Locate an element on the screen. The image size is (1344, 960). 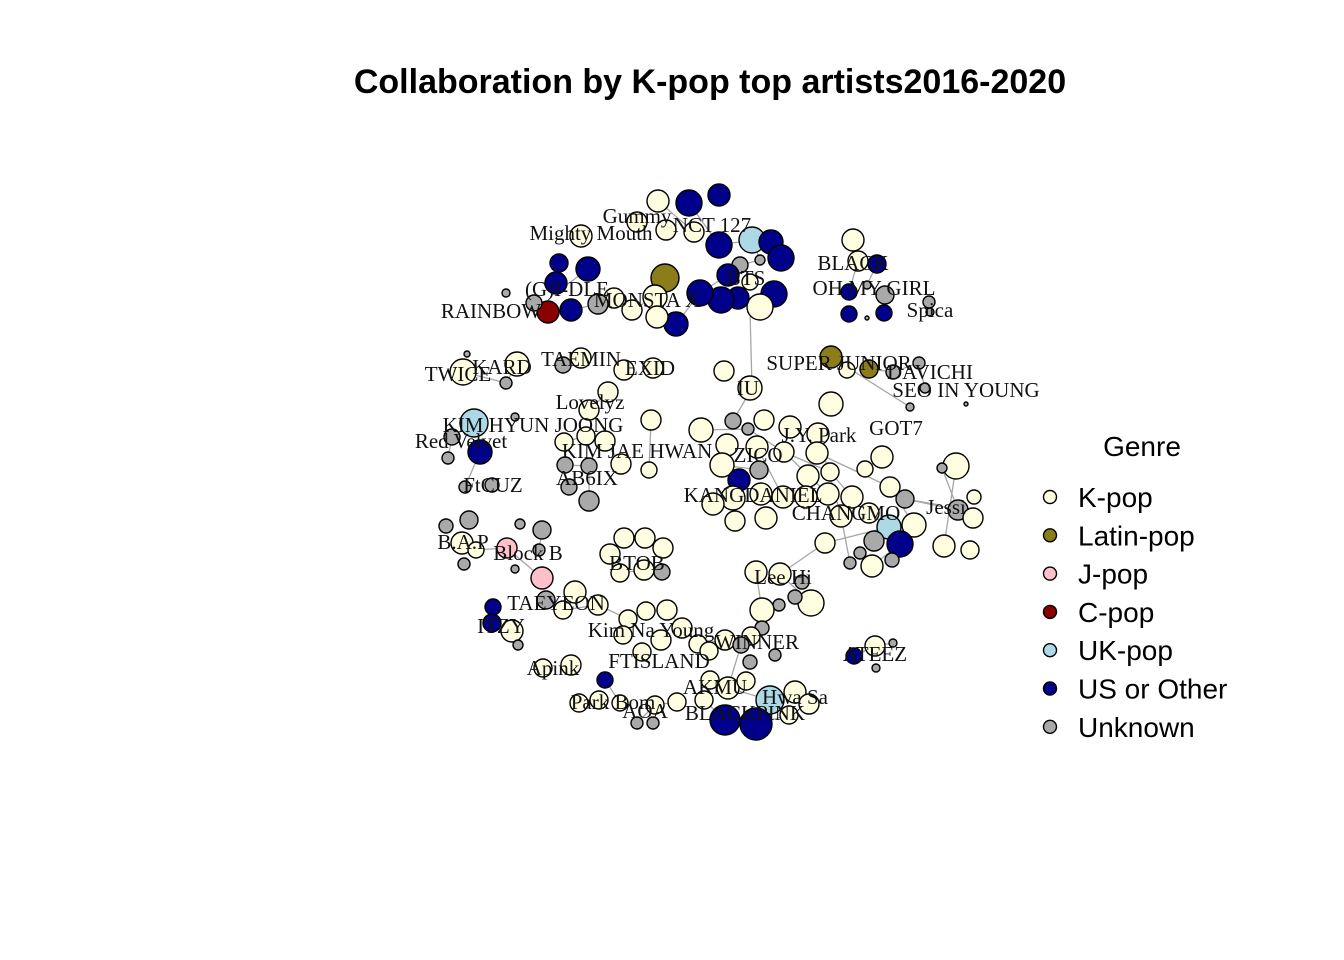
node-label-aoa: AOA is located at coordinates (645, 711).